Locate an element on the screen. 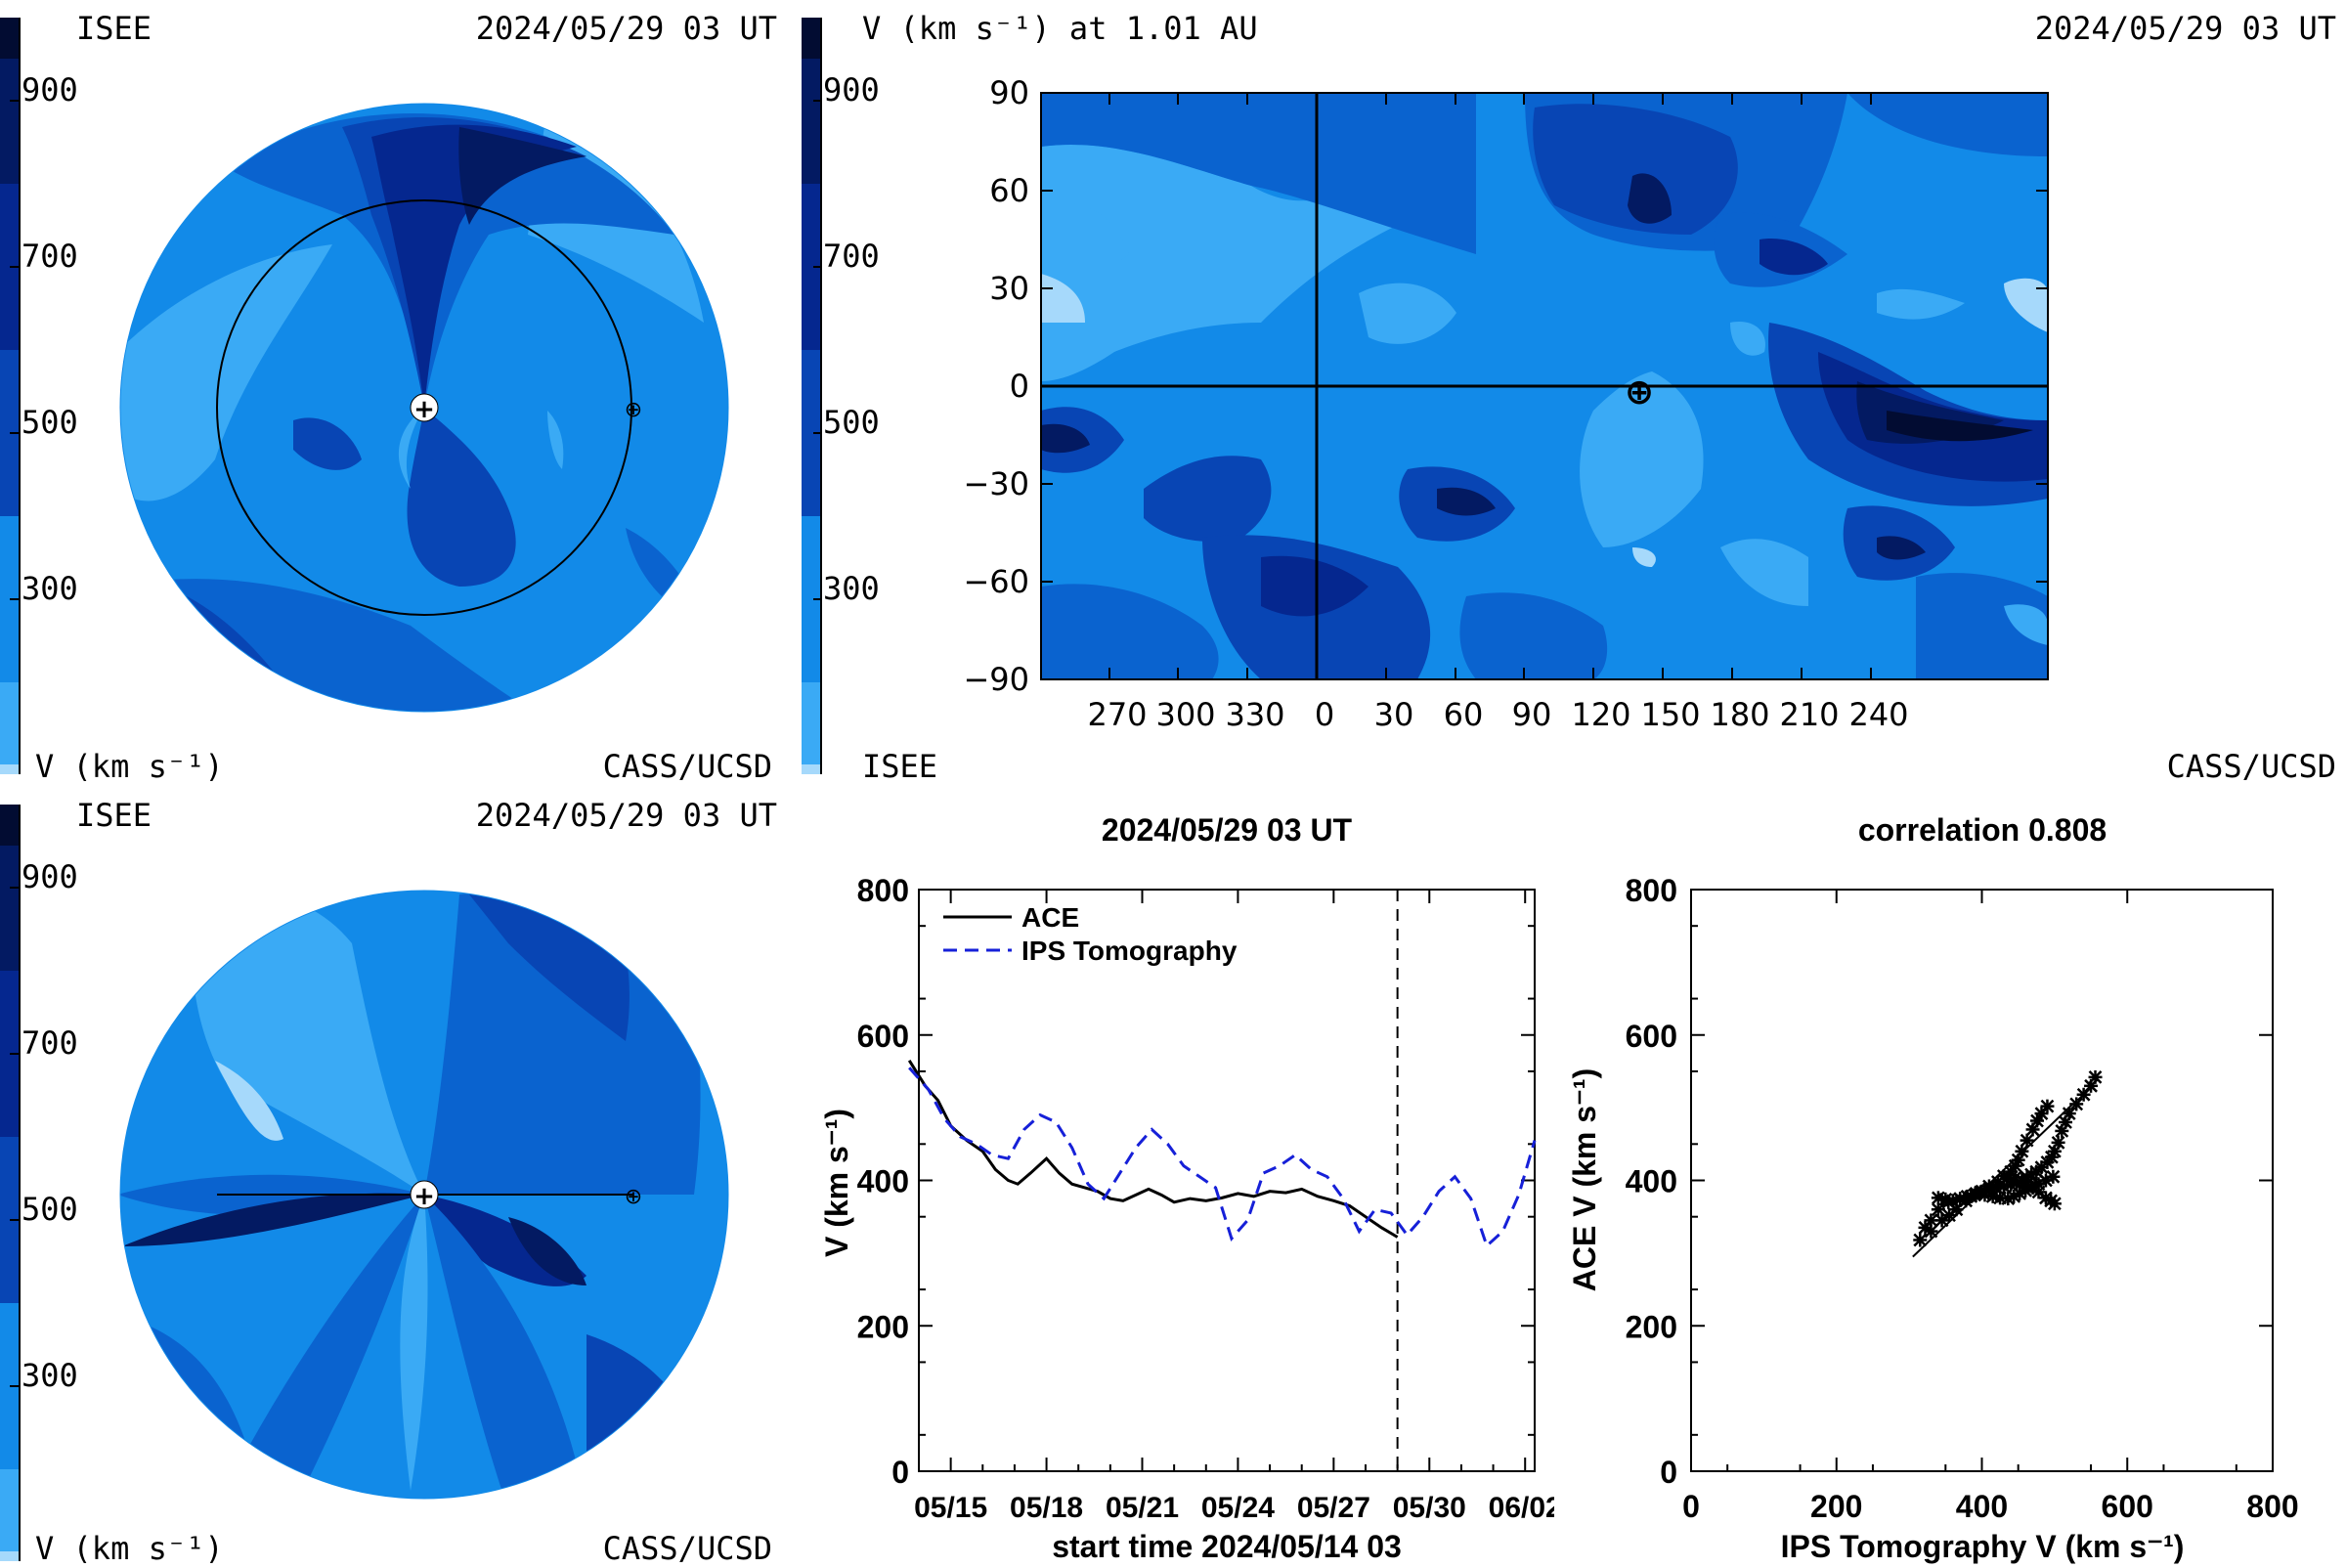 This screenshot has width=2346, height=1568. map-colorbar: 900 700 500 300 is located at coordinates (841, 396).